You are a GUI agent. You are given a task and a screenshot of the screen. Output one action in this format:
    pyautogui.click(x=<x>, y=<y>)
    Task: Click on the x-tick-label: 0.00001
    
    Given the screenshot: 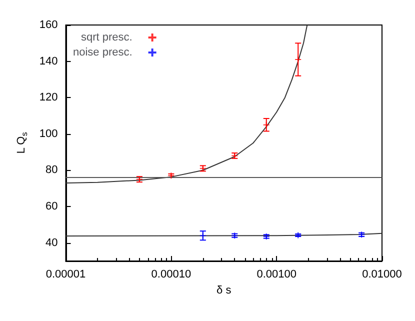 What is the action you would take?
    pyautogui.click(x=66, y=274)
    